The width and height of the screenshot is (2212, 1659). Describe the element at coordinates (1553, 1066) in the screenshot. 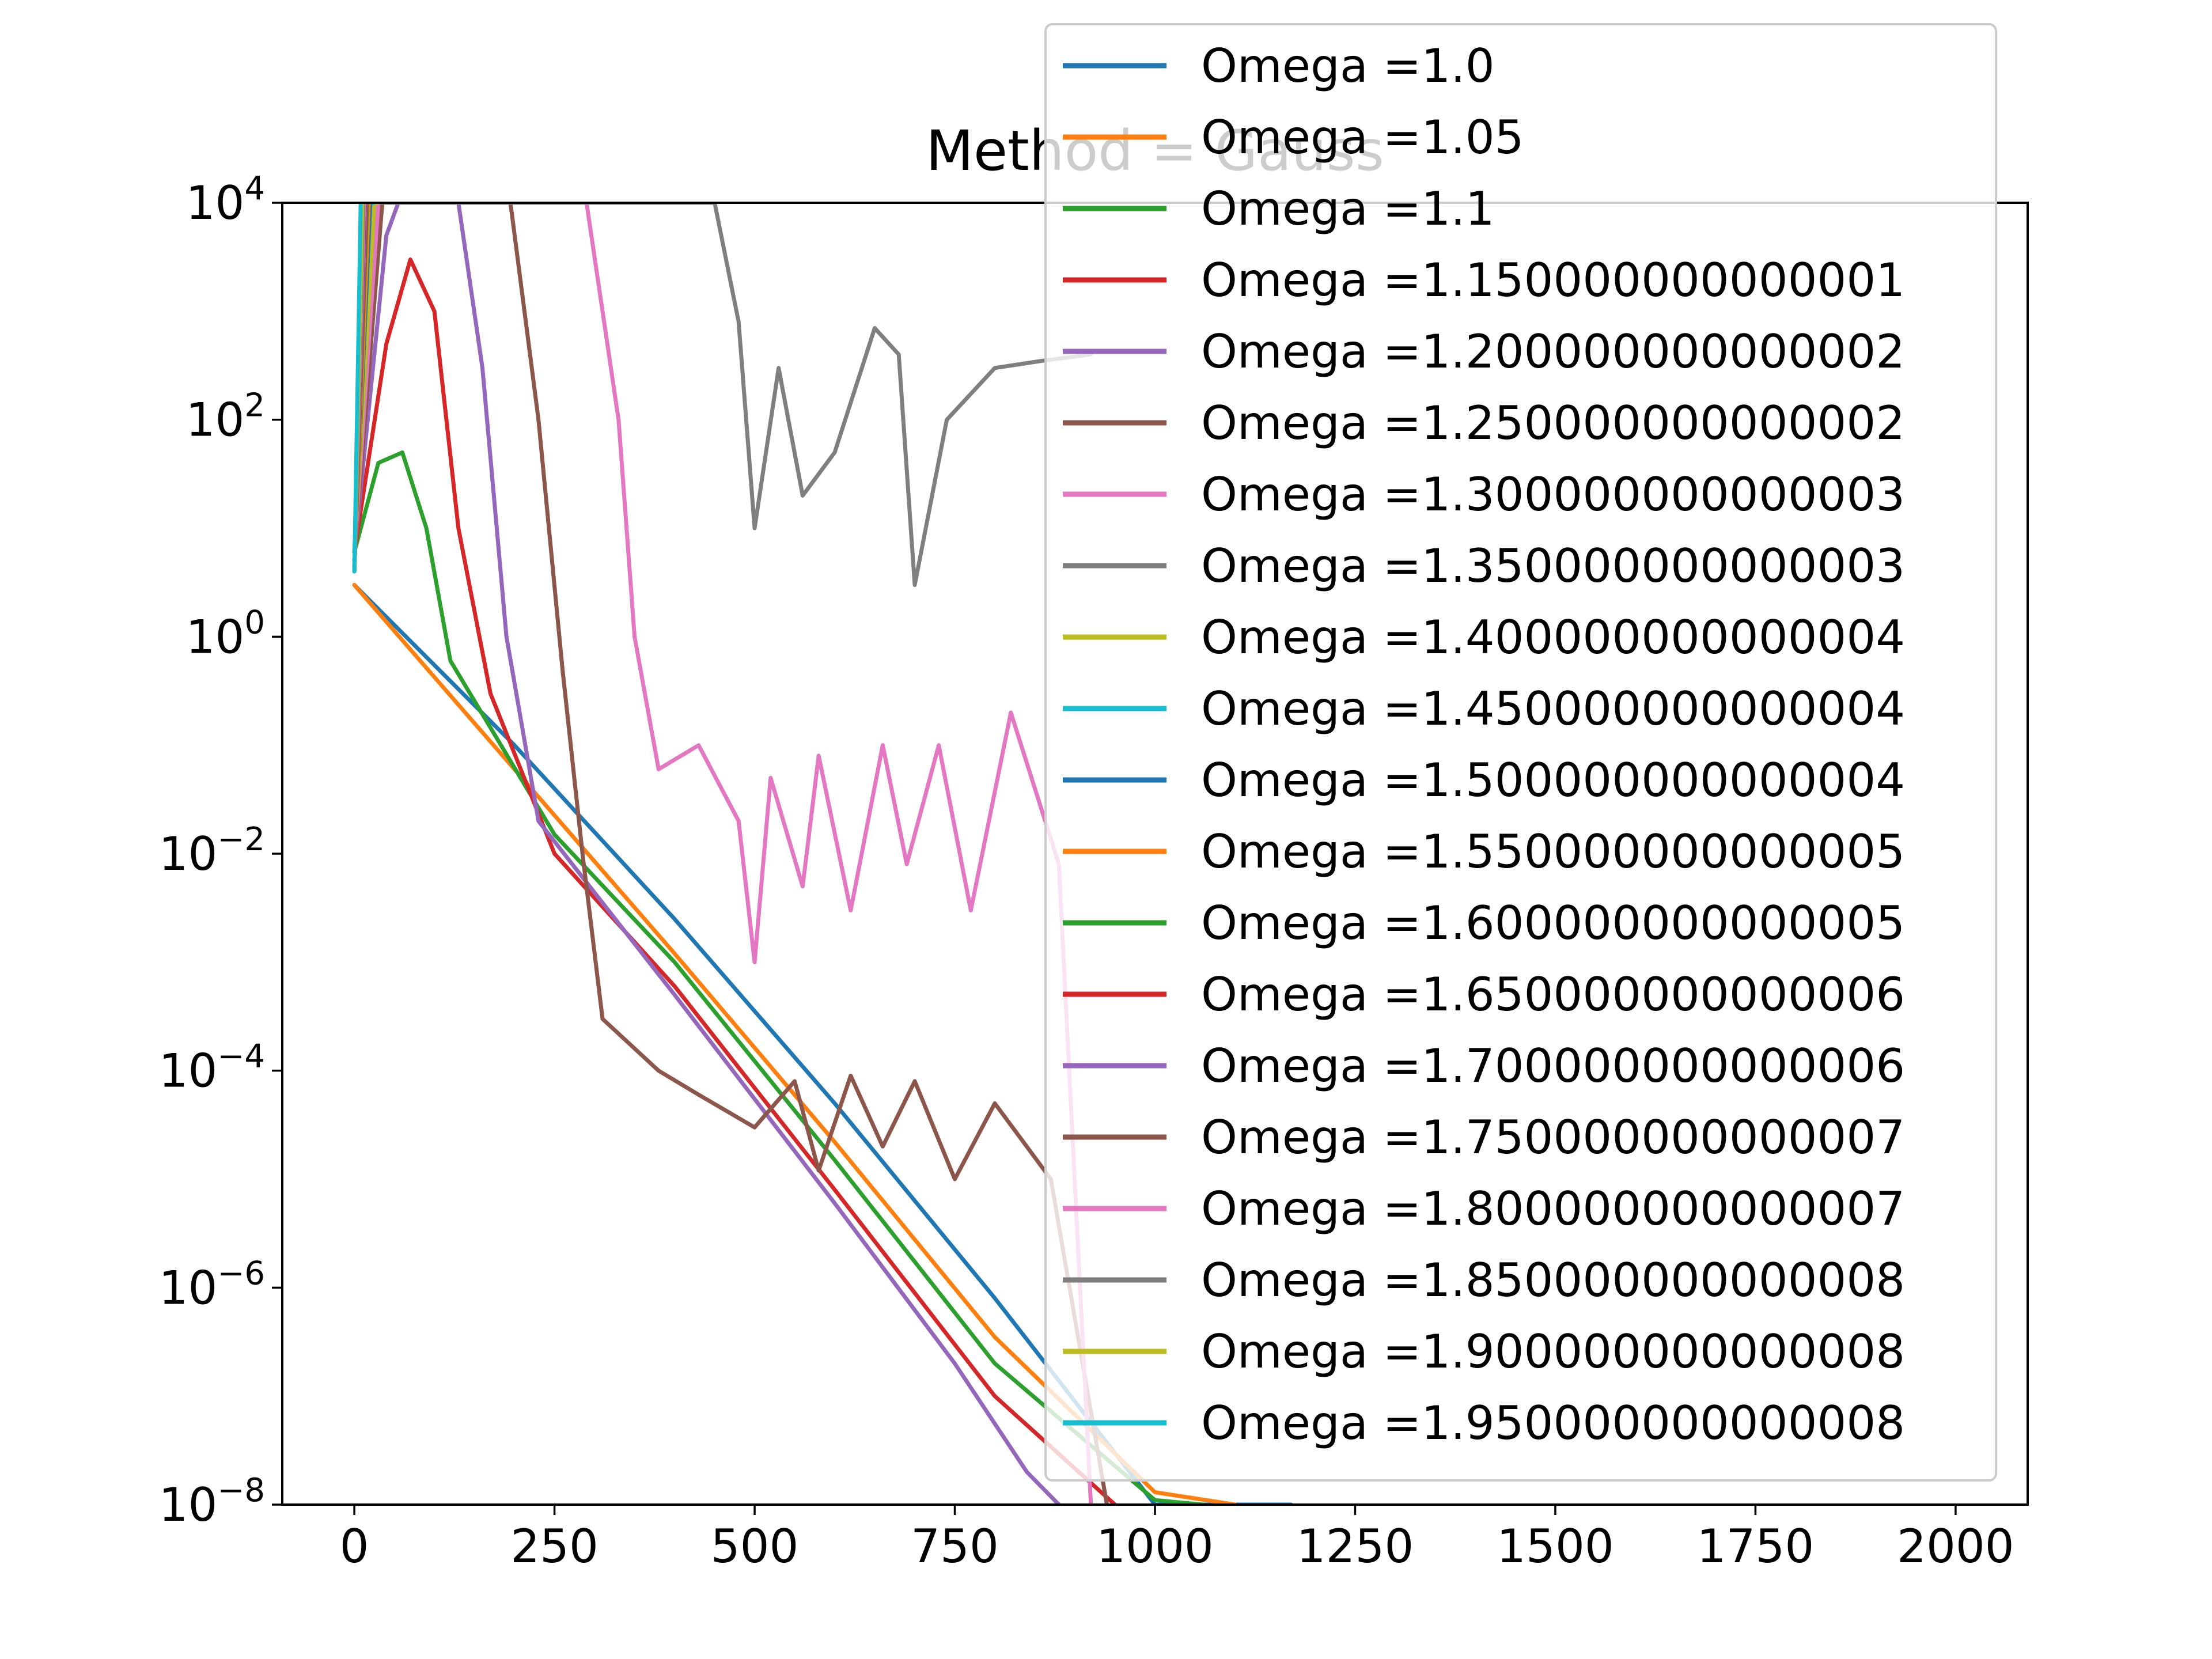

I see `legend-label: Omega =1.700000000000006` at that location.